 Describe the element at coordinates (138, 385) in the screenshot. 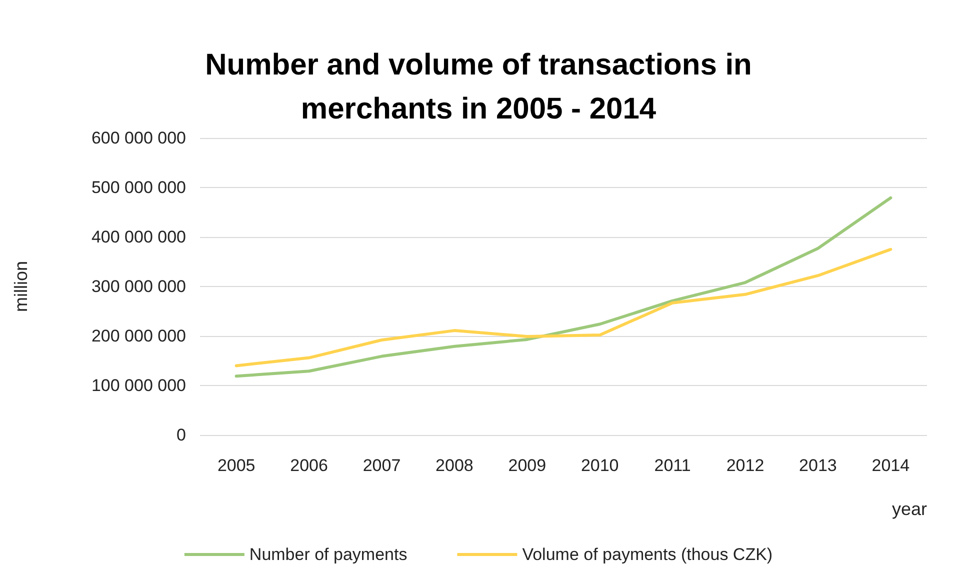

I see `y-tick-label: 100 000 000` at that location.